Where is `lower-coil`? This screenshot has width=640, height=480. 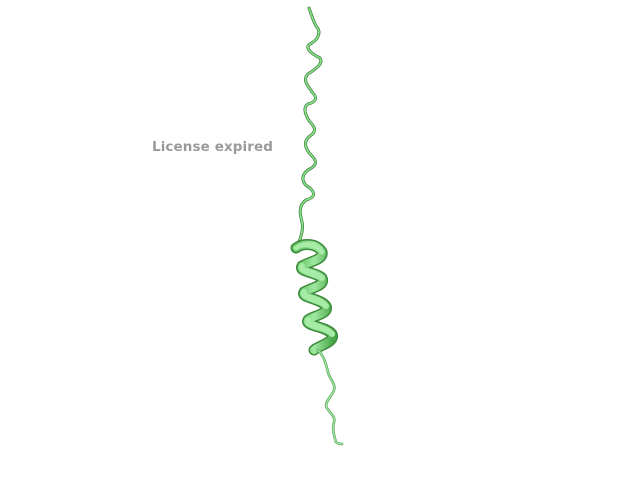 lower-coil is located at coordinates (330, 397).